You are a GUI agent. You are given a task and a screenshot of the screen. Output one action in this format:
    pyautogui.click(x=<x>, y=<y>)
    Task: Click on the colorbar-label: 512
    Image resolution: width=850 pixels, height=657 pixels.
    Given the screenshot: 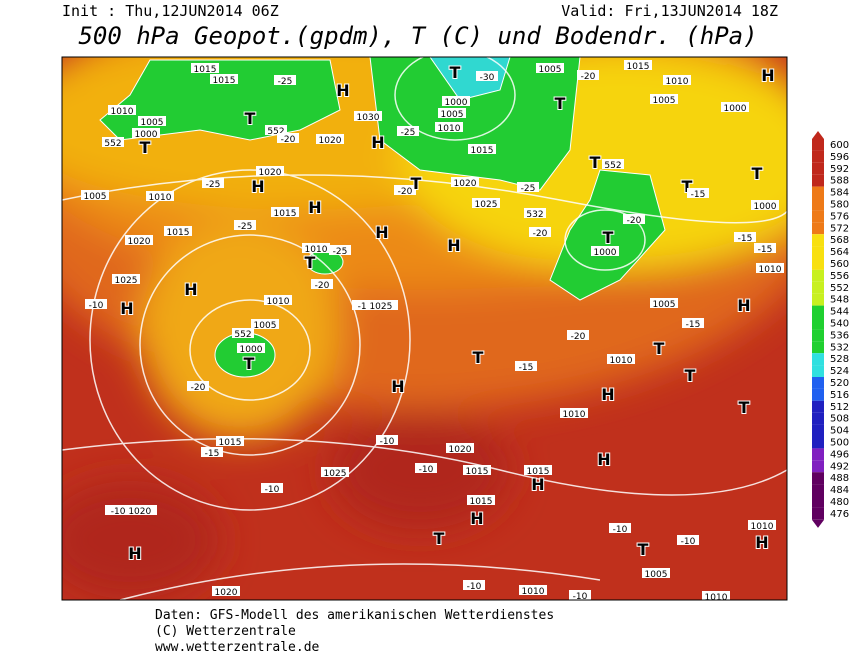 What is the action you would take?
    pyautogui.click(x=839, y=407)
    